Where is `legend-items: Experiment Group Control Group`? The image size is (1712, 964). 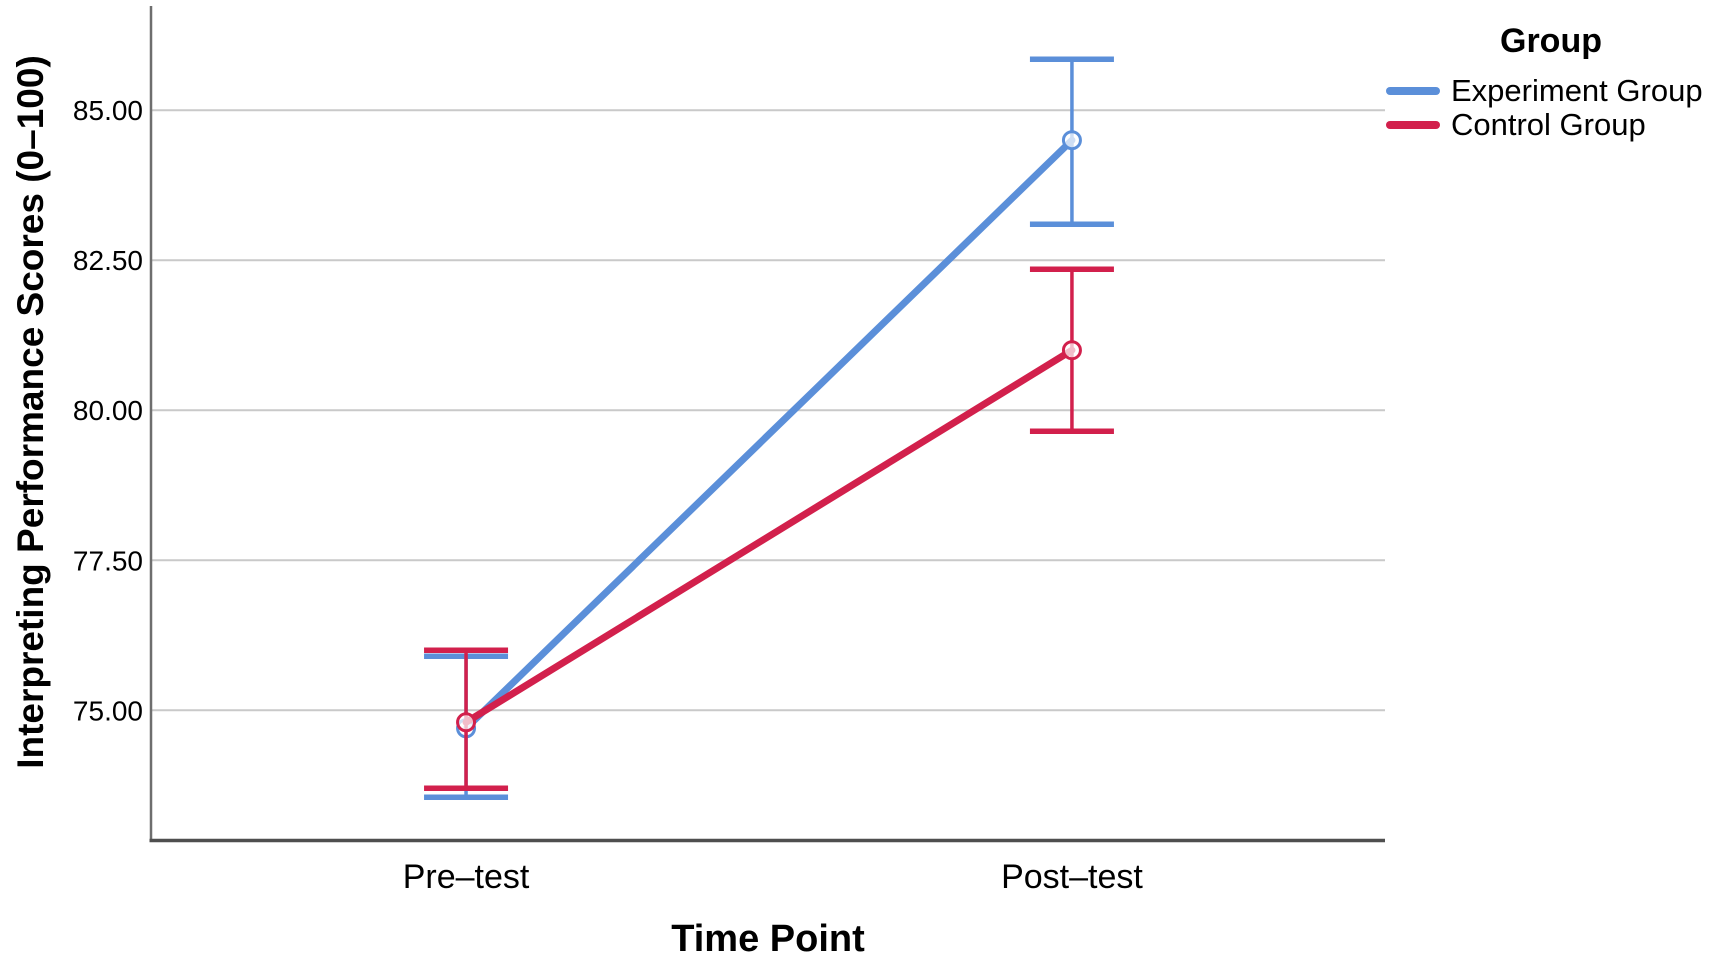 legend-items: Experiment Group Control Group is located at coordinates (1549, 107).